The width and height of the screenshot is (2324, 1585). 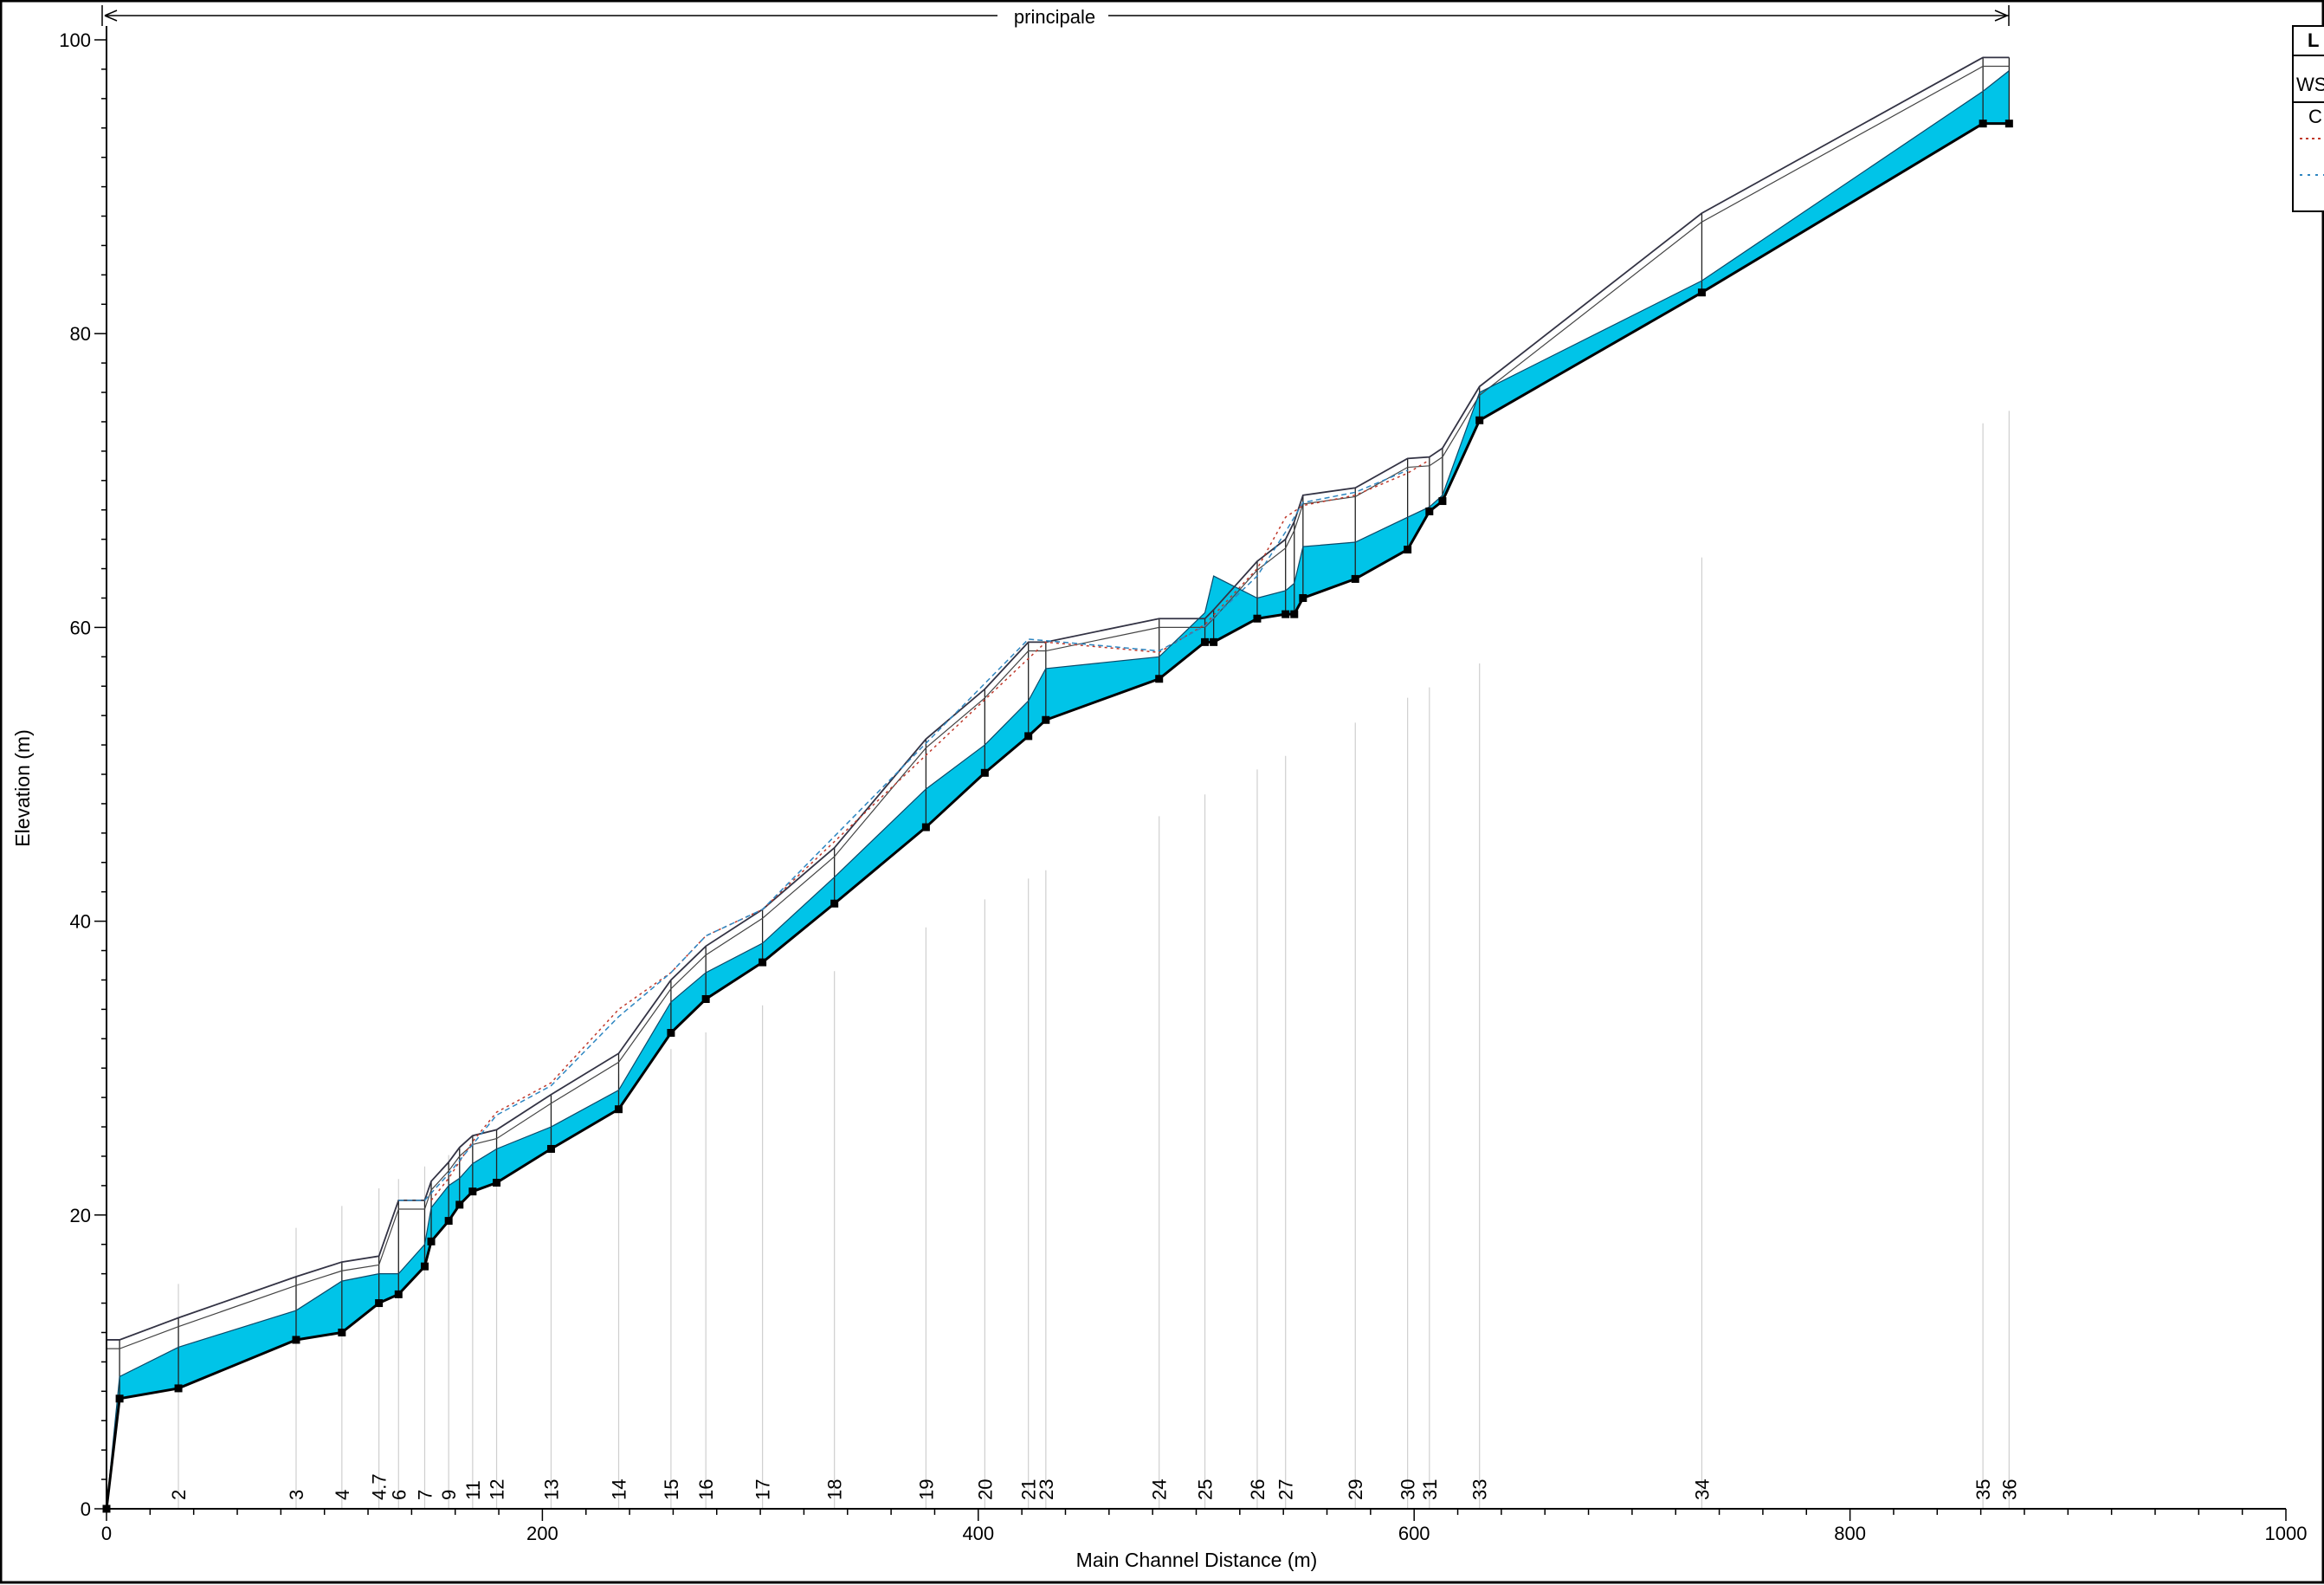 I want to click on x-tick-label-800: 800, so click(x=1850, y=1533).